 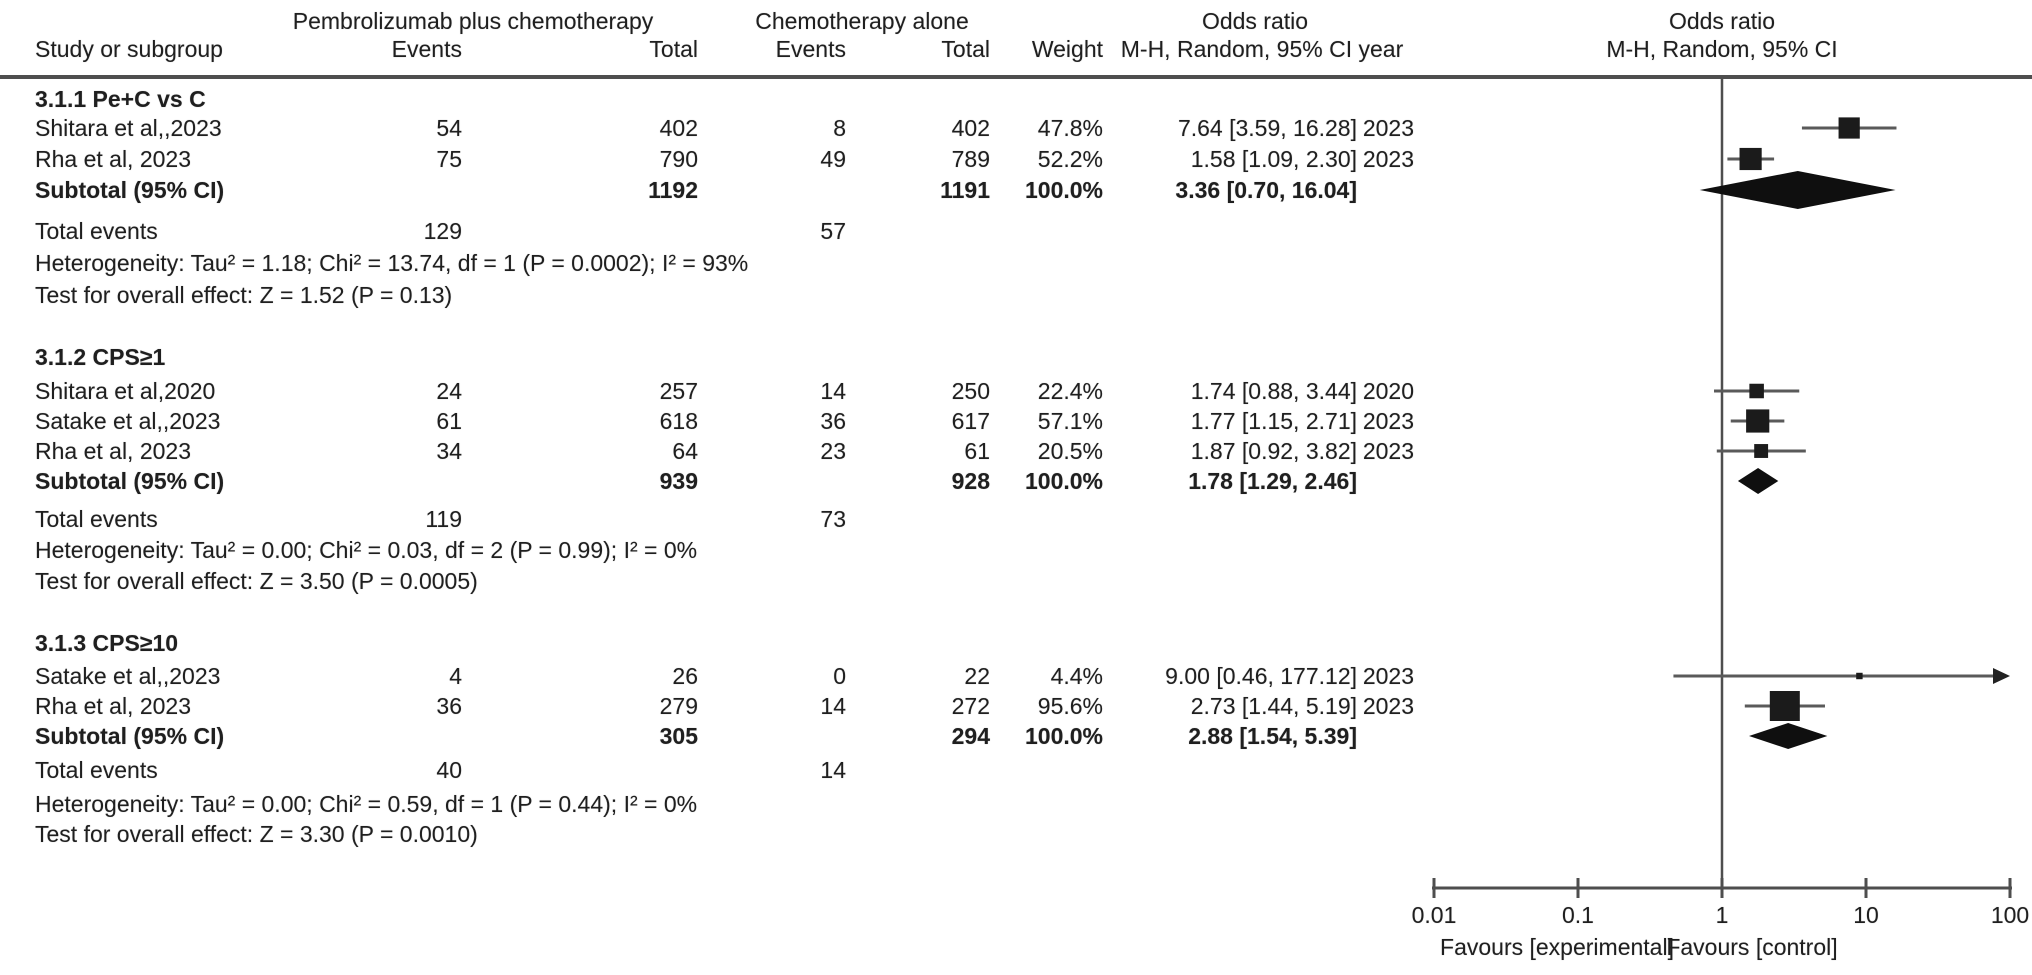 What do you see at coordinates (1866, 915) in the screenshot?
I see `x-tick-label: 10` at bounding box center [1866, 915].